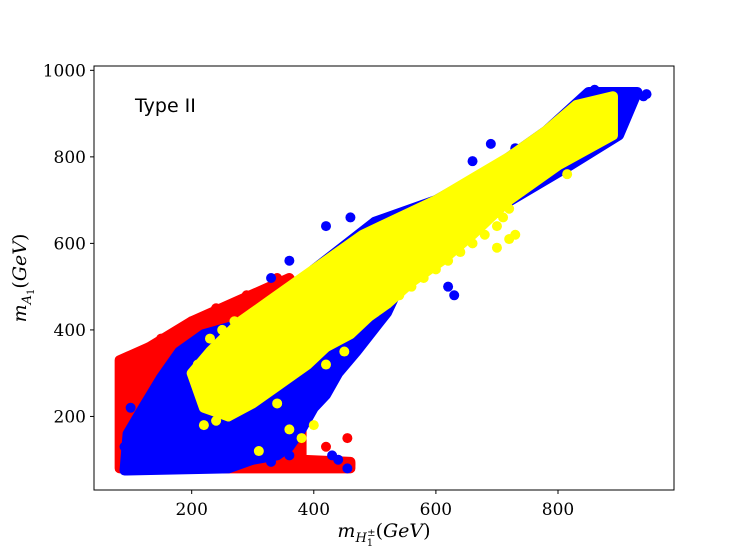 This screenshot has height=550, width=750. I want to click on y-axis-ticks: 200 400 600 800 1000, so click(68, 244).